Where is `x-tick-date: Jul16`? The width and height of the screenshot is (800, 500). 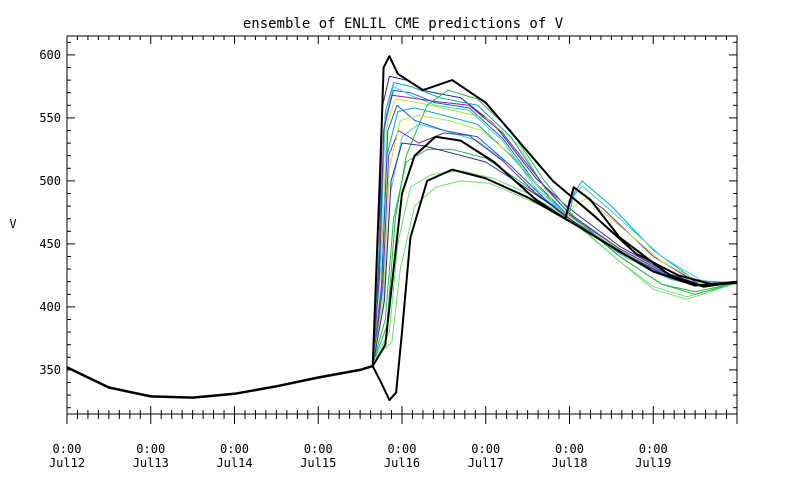
x-tick-date: Jul16 is located at coordinates (402, 463).